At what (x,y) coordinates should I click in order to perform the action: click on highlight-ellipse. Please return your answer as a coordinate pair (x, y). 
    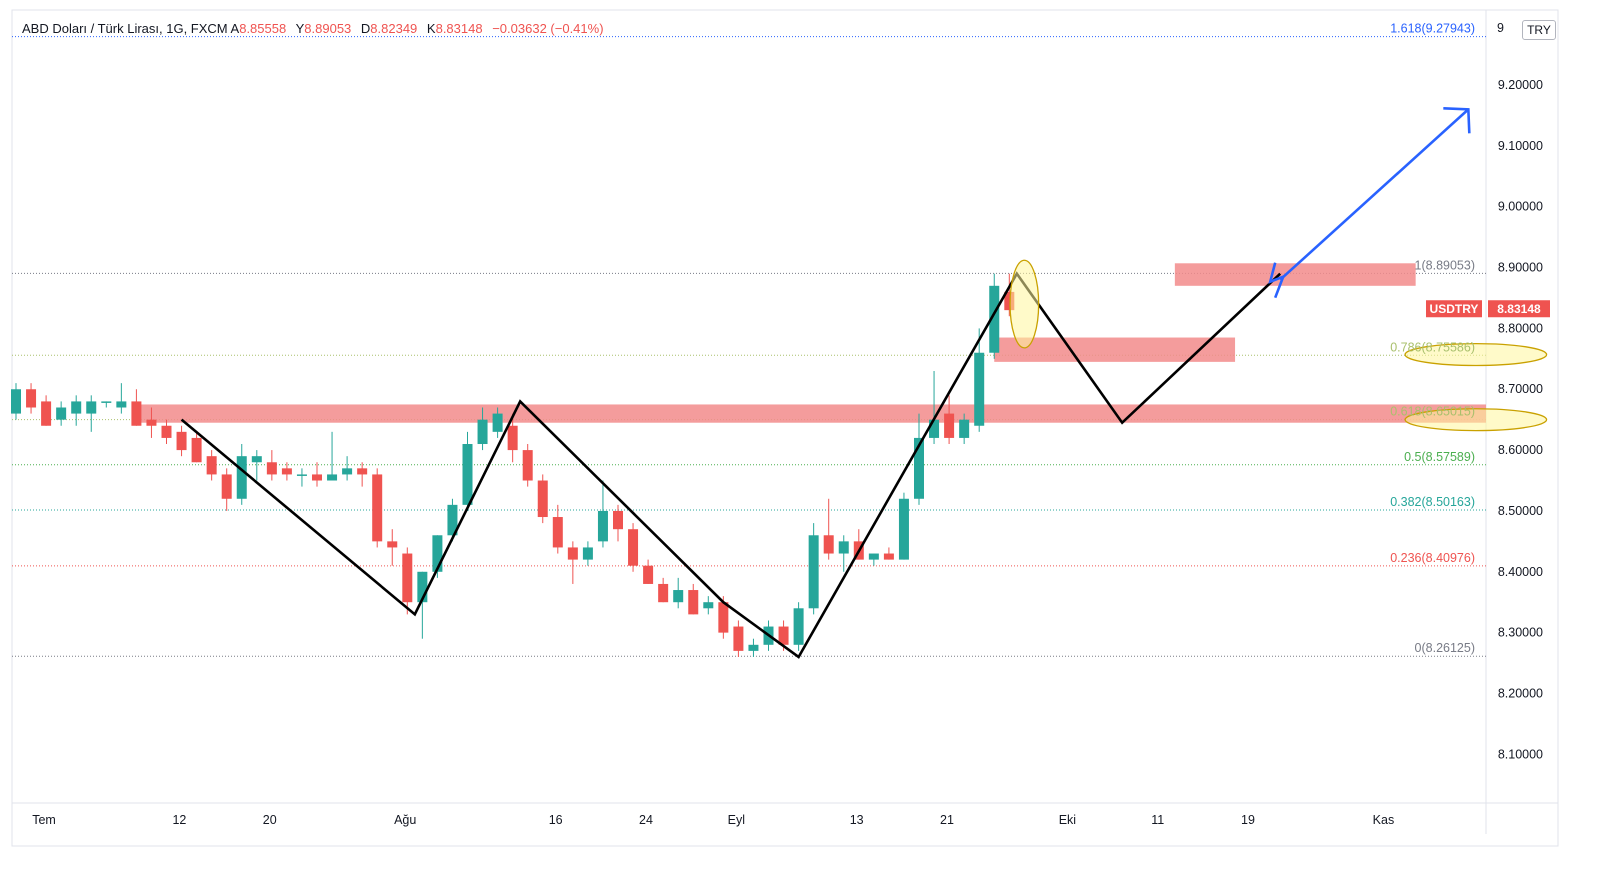
    Looking at the image, I should click on (1024, 304).